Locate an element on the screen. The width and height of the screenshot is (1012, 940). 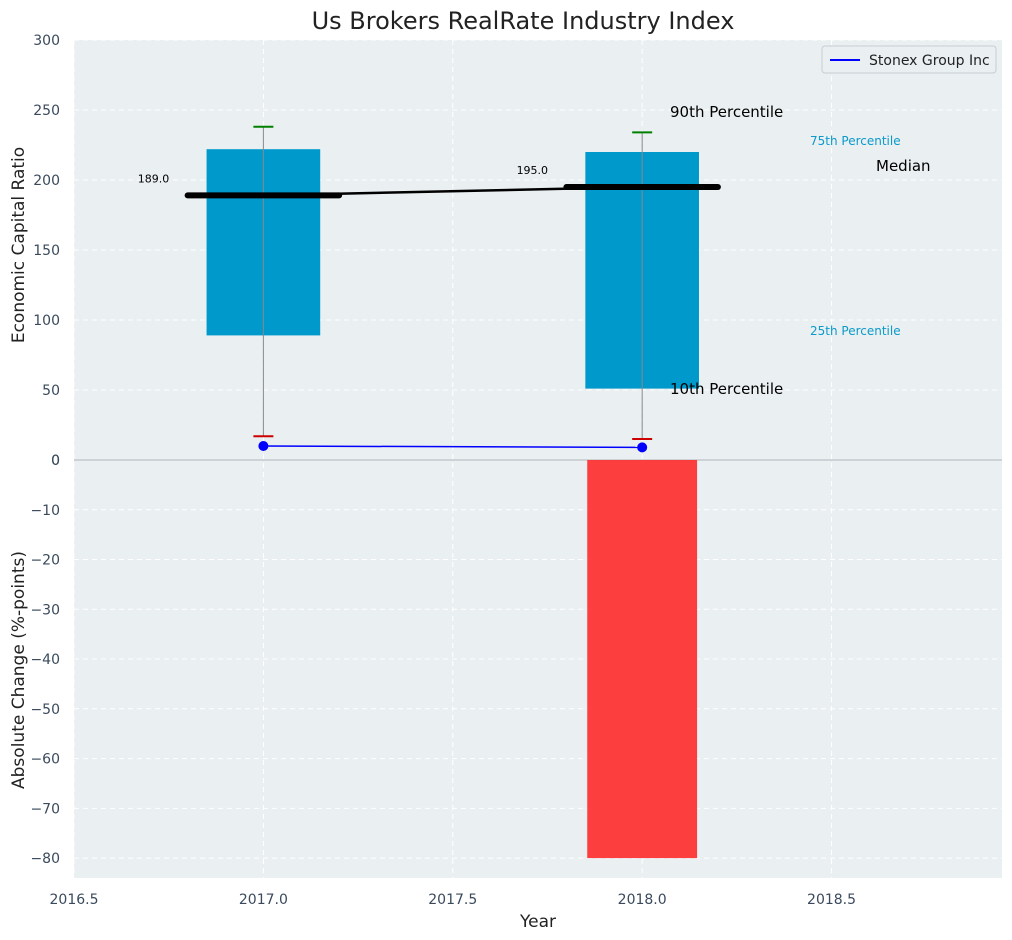
top-y-tick-label: 0 is located at coordinates (55, 461).